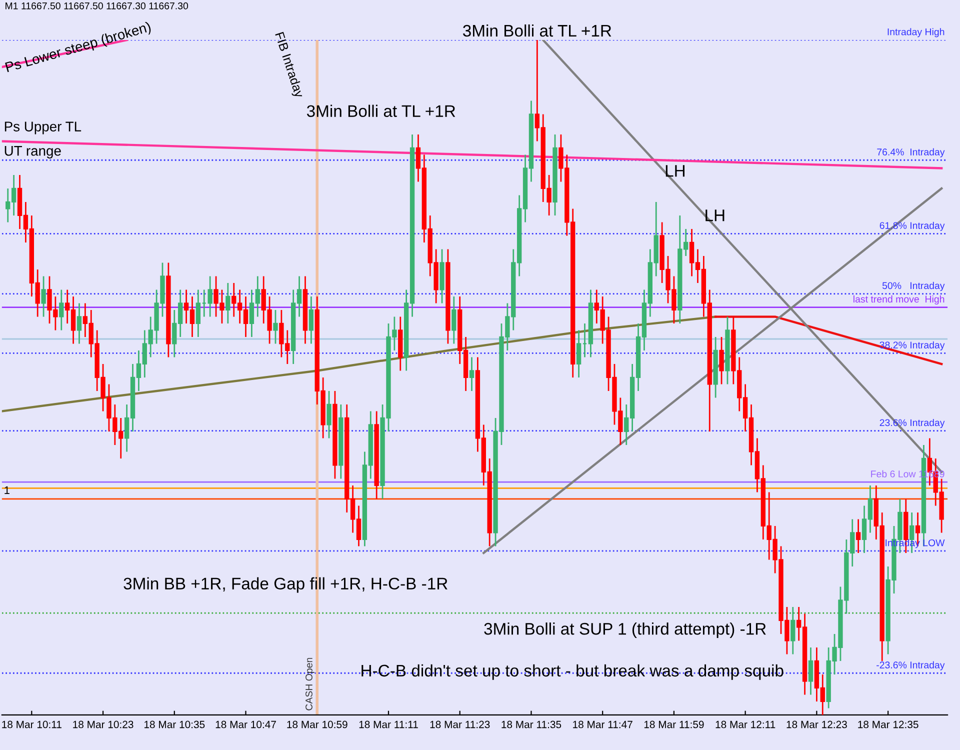 This screenshot has width=960, height=750. What do you see at coordinates (674, 724) in the screenshot?
I see `x-tick-label: 18 Mar 11:59` at bounding box center [674, 724].